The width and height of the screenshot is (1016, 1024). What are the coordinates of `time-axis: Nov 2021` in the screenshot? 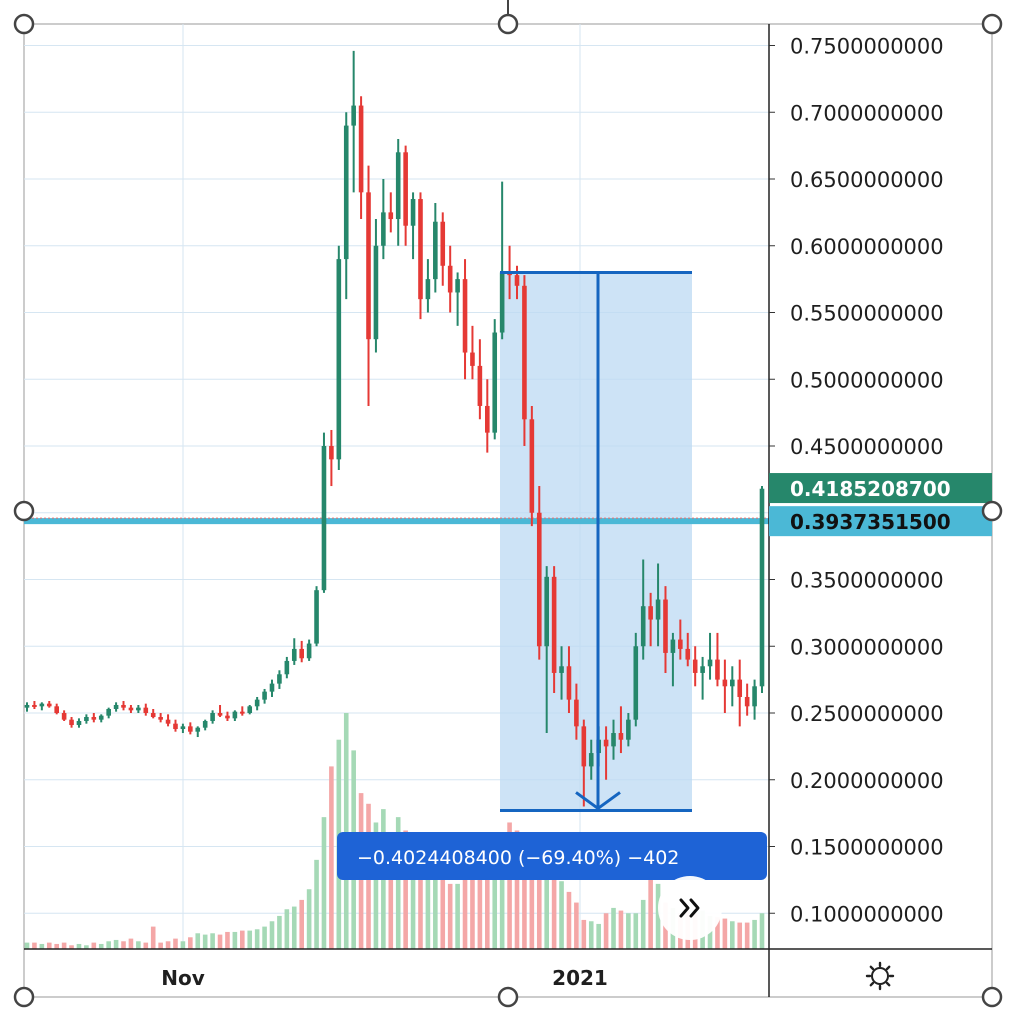 It's located at (384, 978).